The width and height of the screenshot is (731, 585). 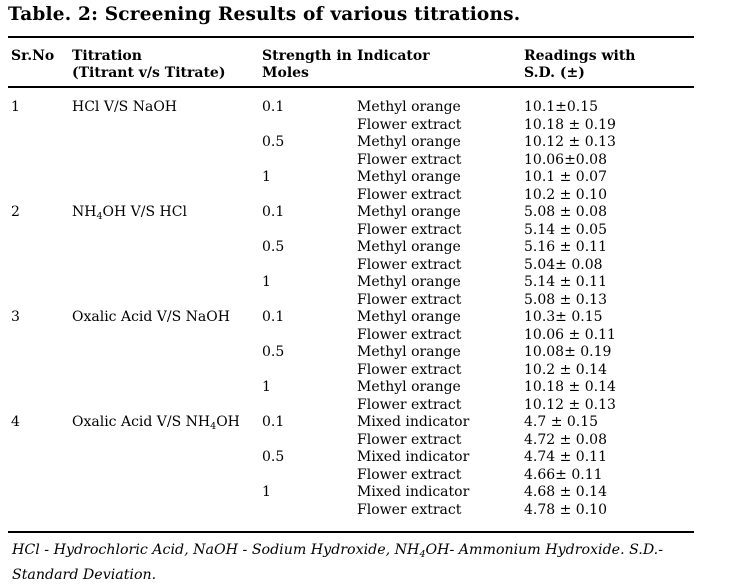 I want to click on header-titration: Titration (Titrant v/s Titrate), so click(x=148, y=65).